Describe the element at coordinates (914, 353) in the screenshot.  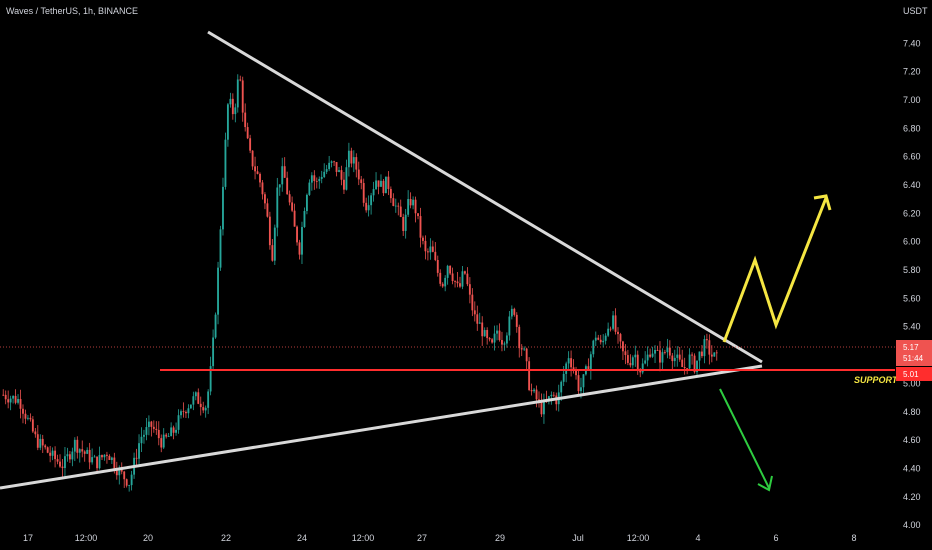
I see `current-price-badge` at that location.